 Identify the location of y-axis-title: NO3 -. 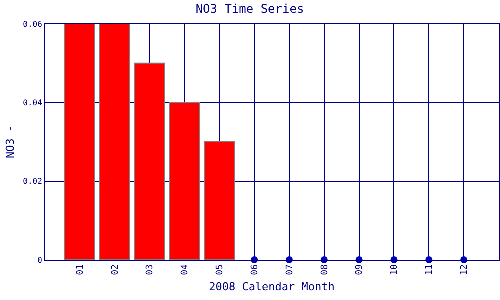
(10, 142).